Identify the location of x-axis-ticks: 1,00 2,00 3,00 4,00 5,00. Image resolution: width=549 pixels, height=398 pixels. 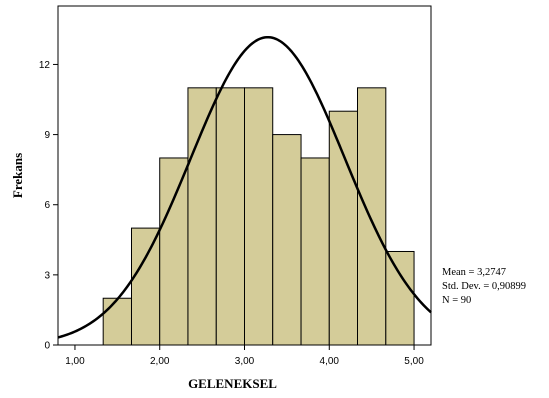
(244, 356).